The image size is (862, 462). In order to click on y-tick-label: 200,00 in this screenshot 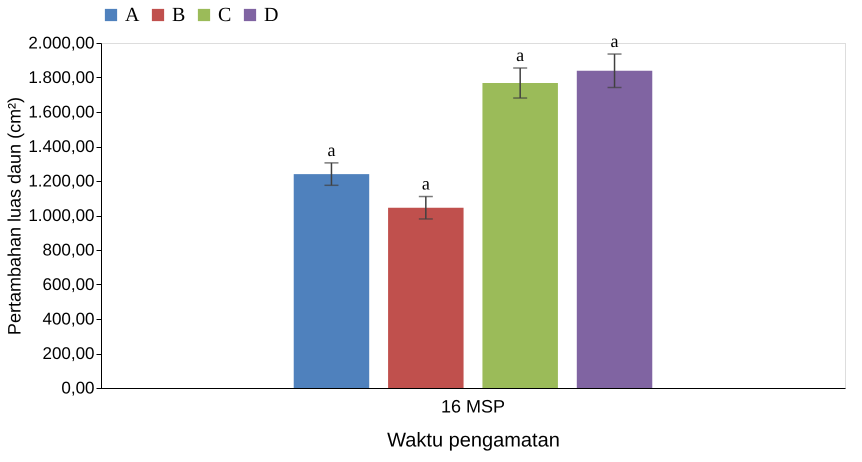, I will do `click(68, 353)`.